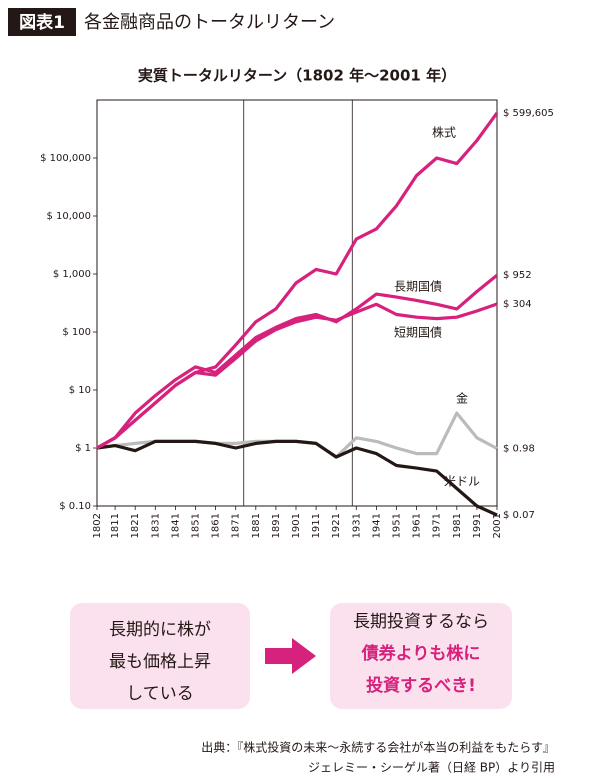 The height and width of the screenshot is (780, 600). Describe the element at coordinates (437, 525) in the screenshot. I see `x-tick-label: 1971` at that location.